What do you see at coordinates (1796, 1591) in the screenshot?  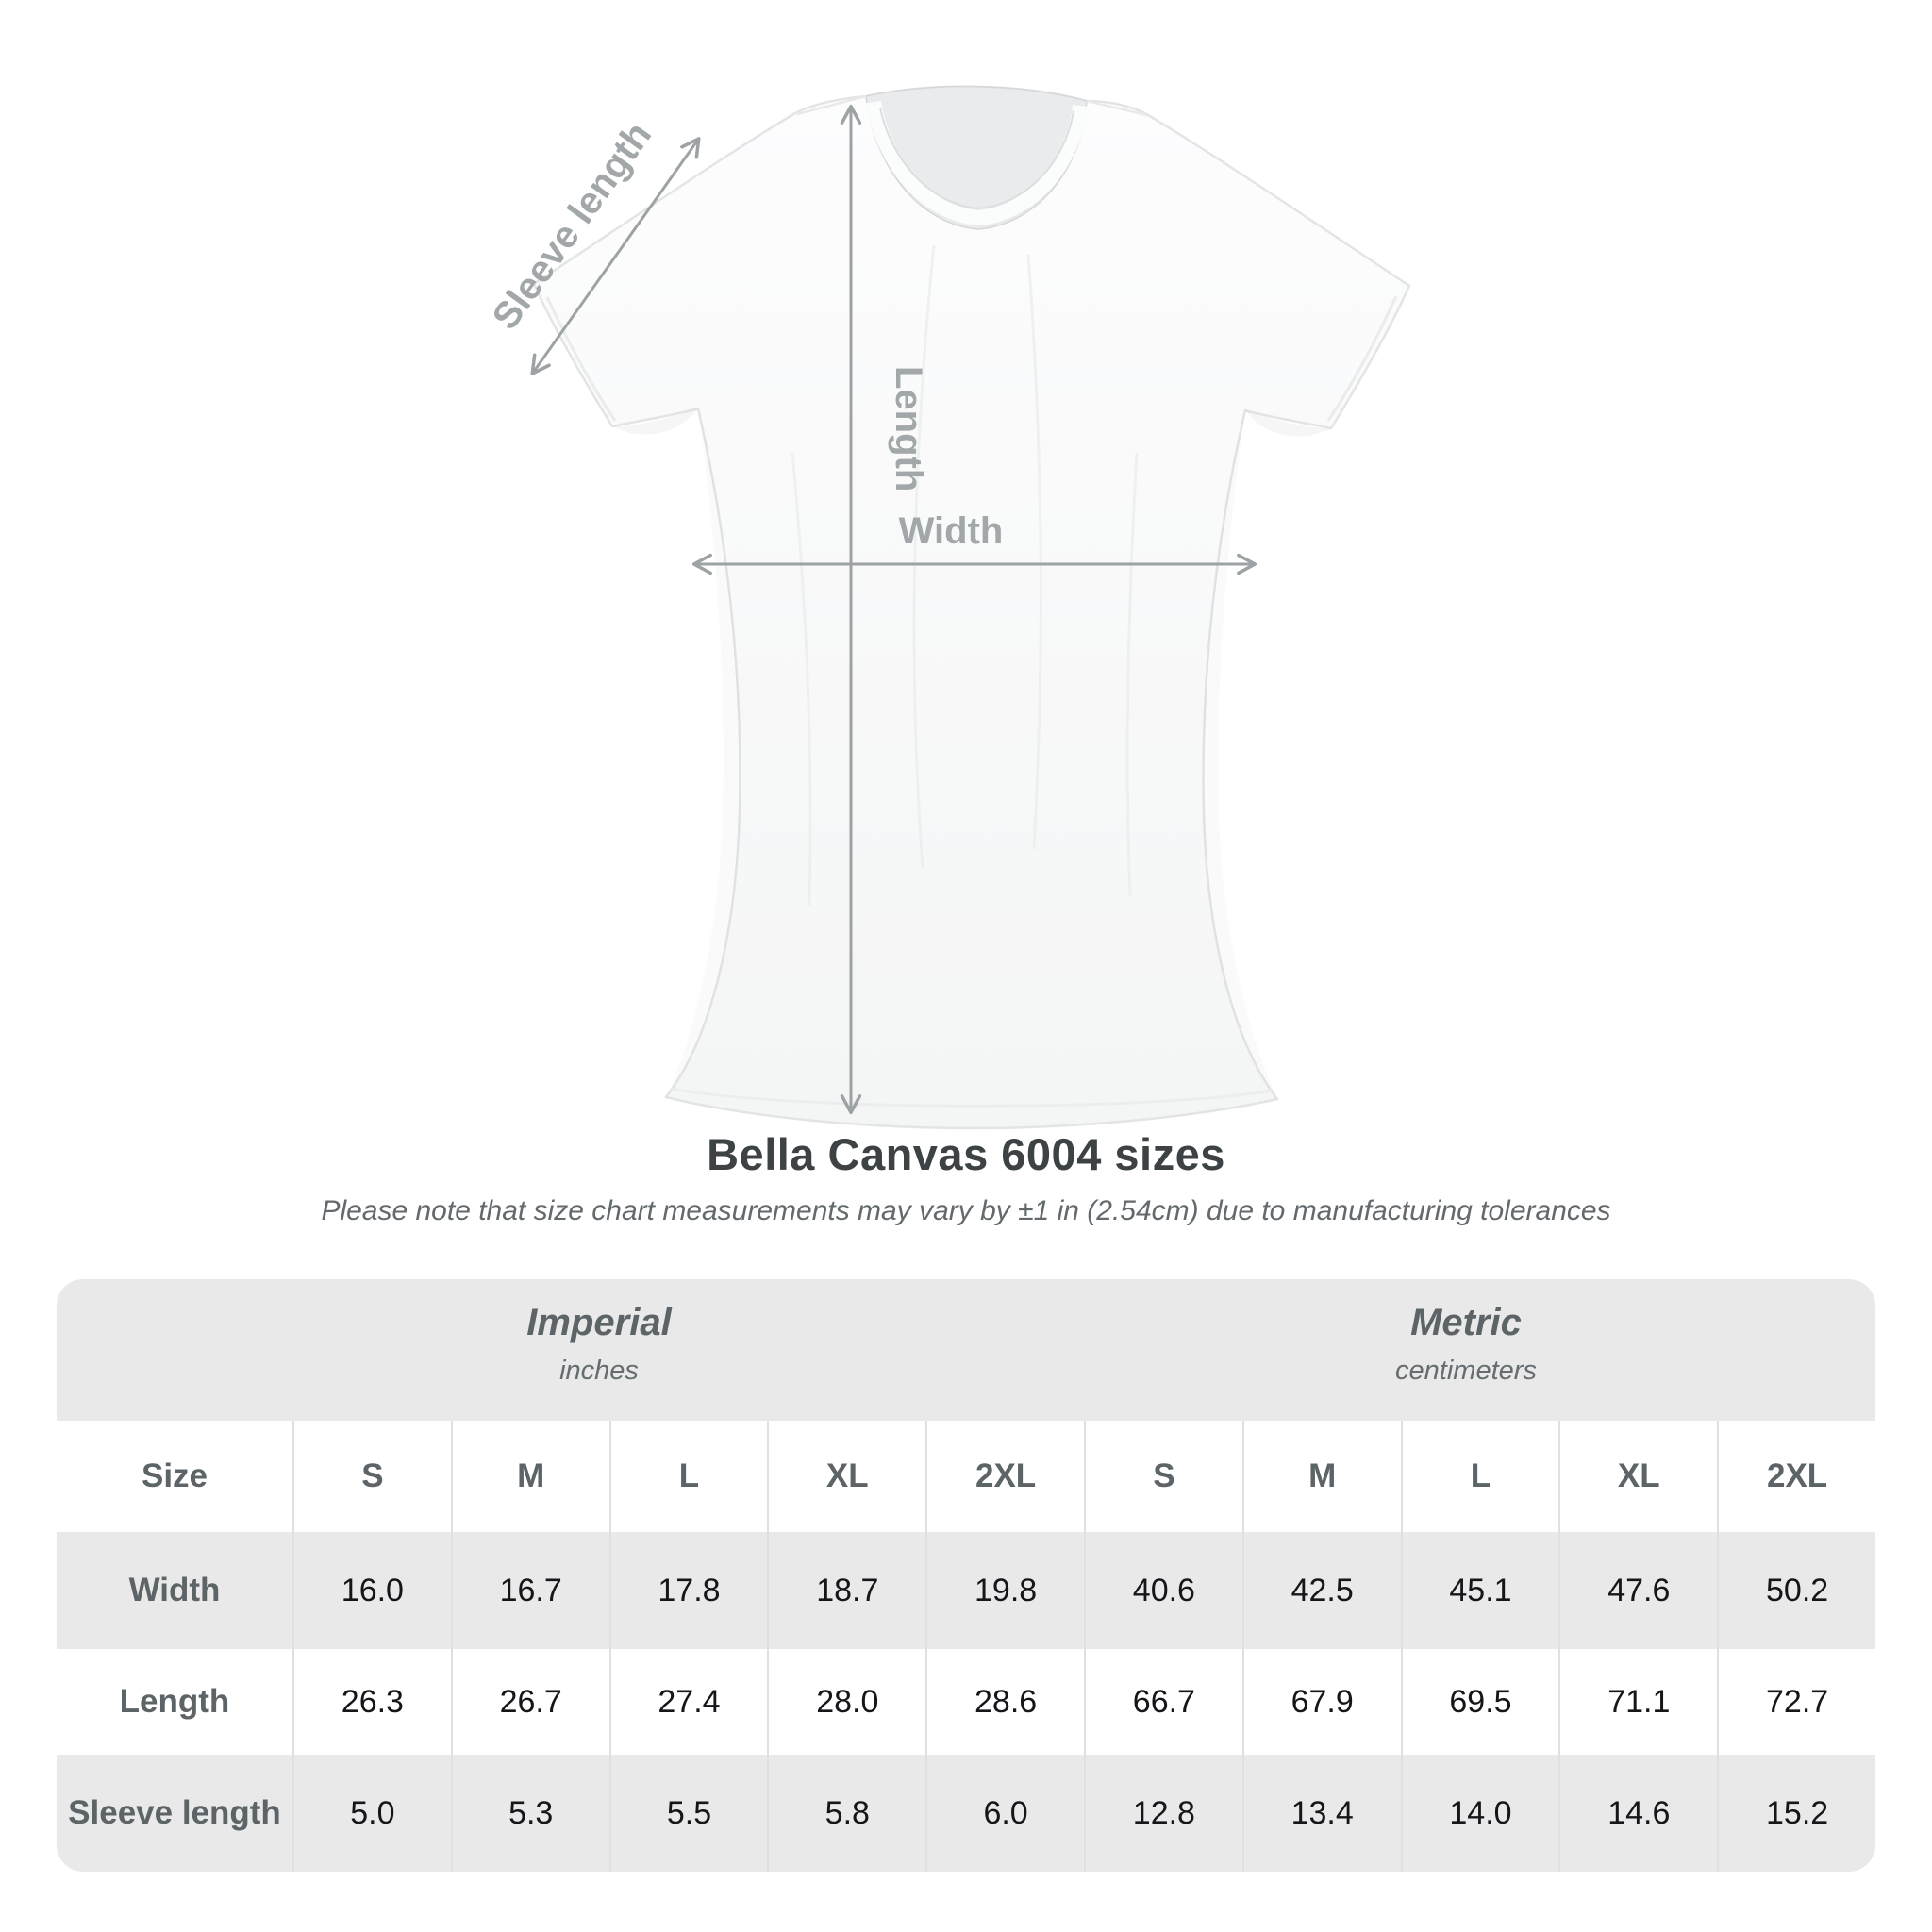 I see `table-cell: 50.2` at bounding box center [1796, 1591].